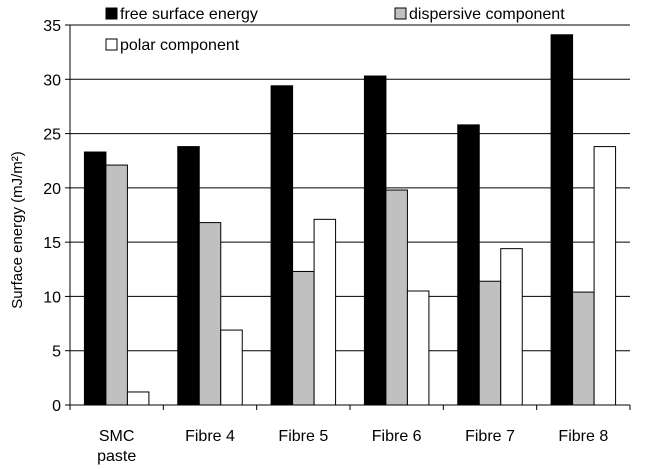 The height and width of the screenshot is (469, 649). What do you see at coordinates (397, 436) in the screenshot?
I see `x-tick-label: Fibre 6` at bounding box center [397, 436].